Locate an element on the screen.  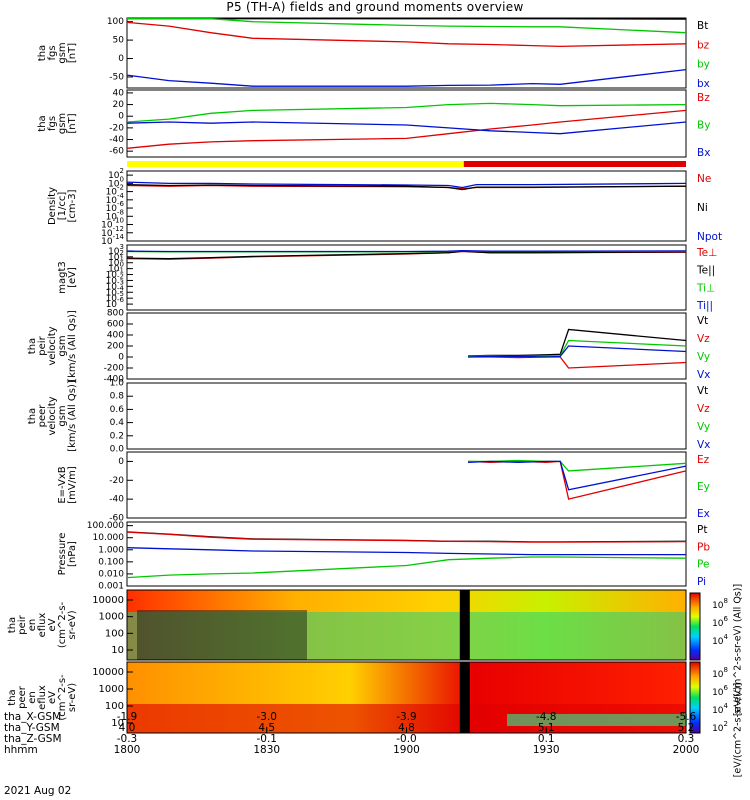
y-axis-label-line: E=-VxB is located at coordinates (62, 484).